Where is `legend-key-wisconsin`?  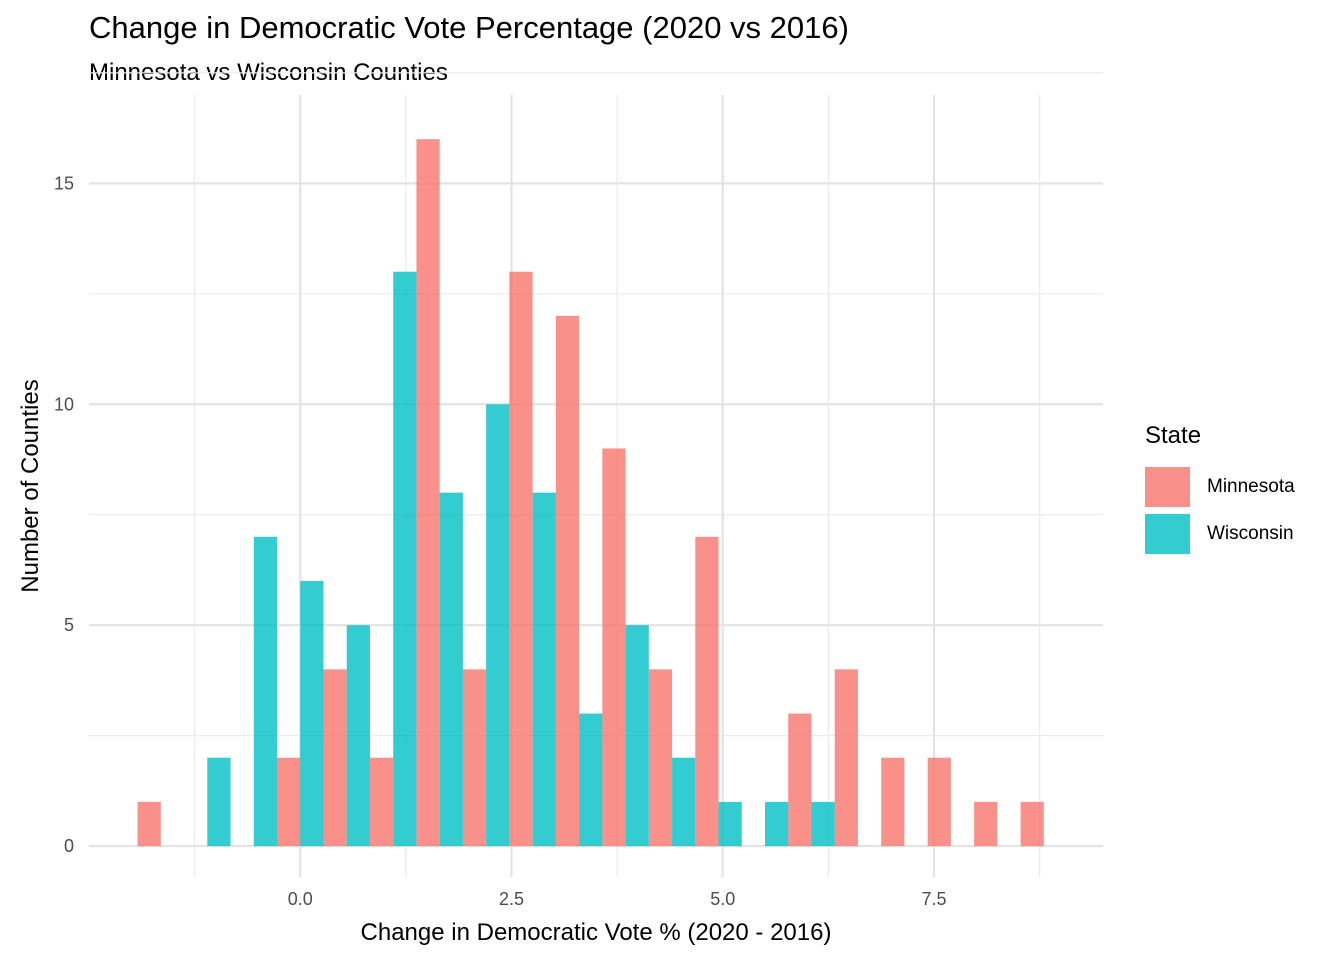
legend-key-wisconsin is located at coordinates (1167, 533).